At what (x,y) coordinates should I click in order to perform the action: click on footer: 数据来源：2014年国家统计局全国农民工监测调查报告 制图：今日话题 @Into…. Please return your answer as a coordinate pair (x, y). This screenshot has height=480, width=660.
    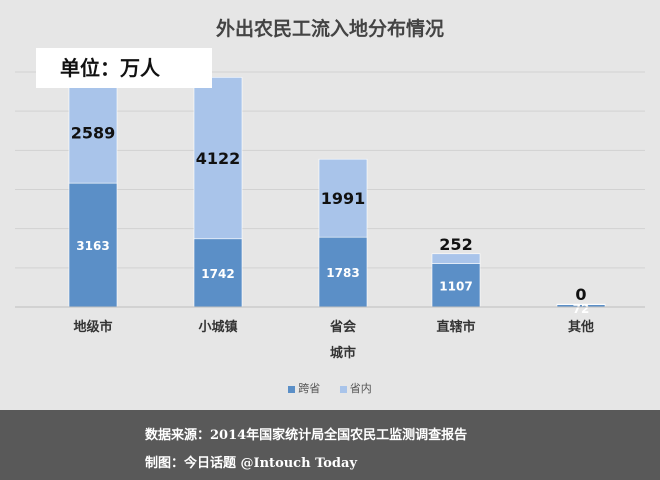
    Looking at the image, I should click on (330, 445).